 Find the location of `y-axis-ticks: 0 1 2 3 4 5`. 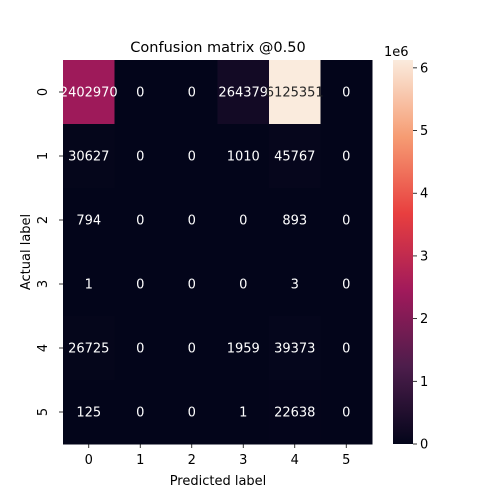

y-axis-ticks: 0 1 2 3 4 5 is located at coordinates (49, 252).